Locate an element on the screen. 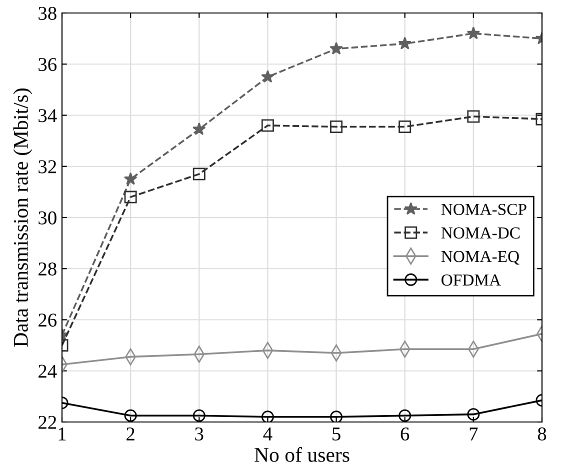 The width and height of the screenshot is (574, 462). y-tick-label: 24 is located at coordinates (47, 371).